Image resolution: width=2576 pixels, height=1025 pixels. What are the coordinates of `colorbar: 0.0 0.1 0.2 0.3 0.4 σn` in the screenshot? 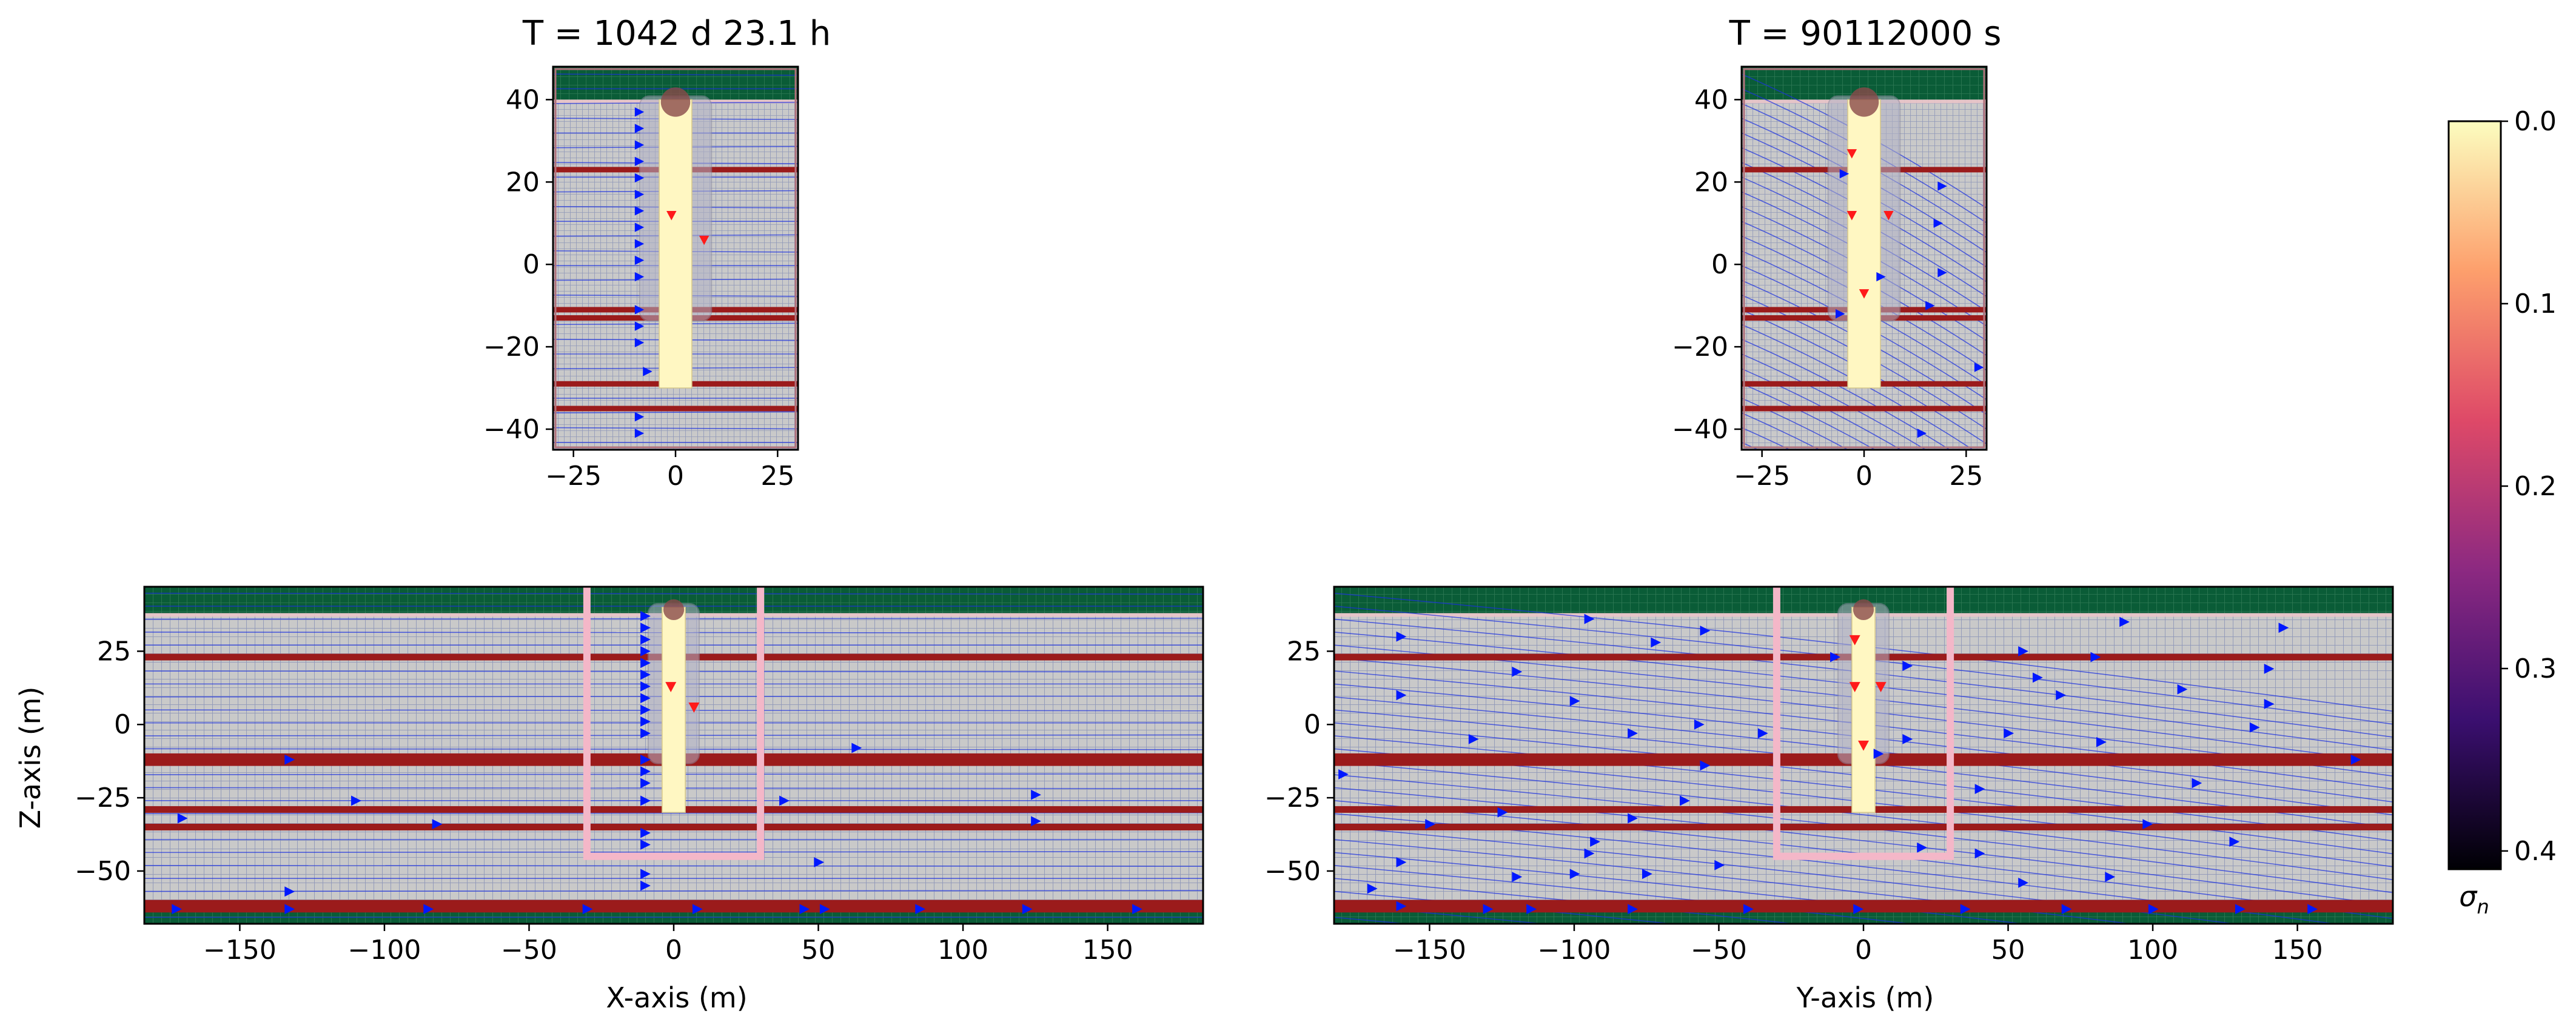 It's located at (2502, 512).